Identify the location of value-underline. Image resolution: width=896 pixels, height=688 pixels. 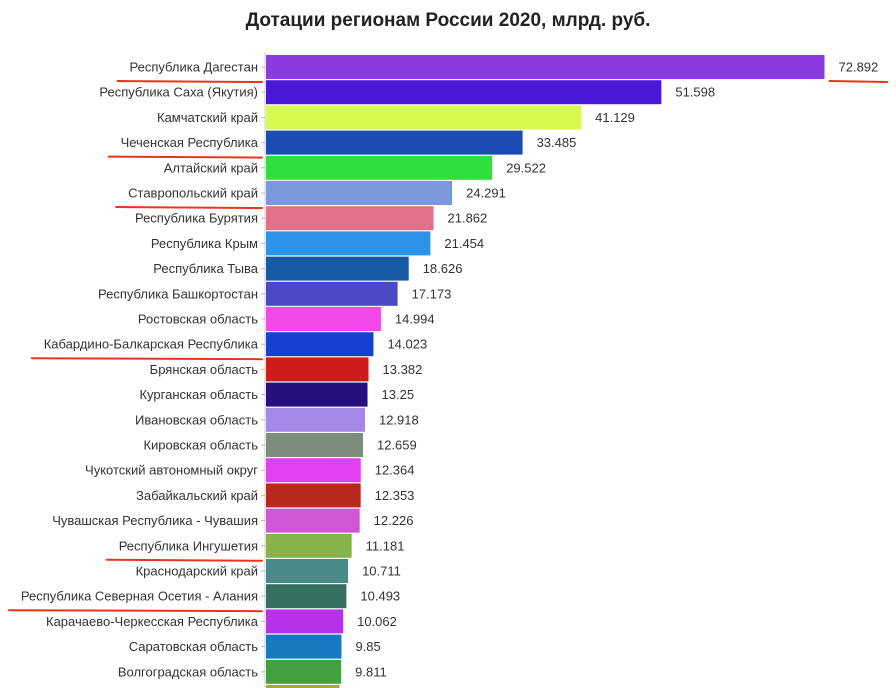
(858, 81).